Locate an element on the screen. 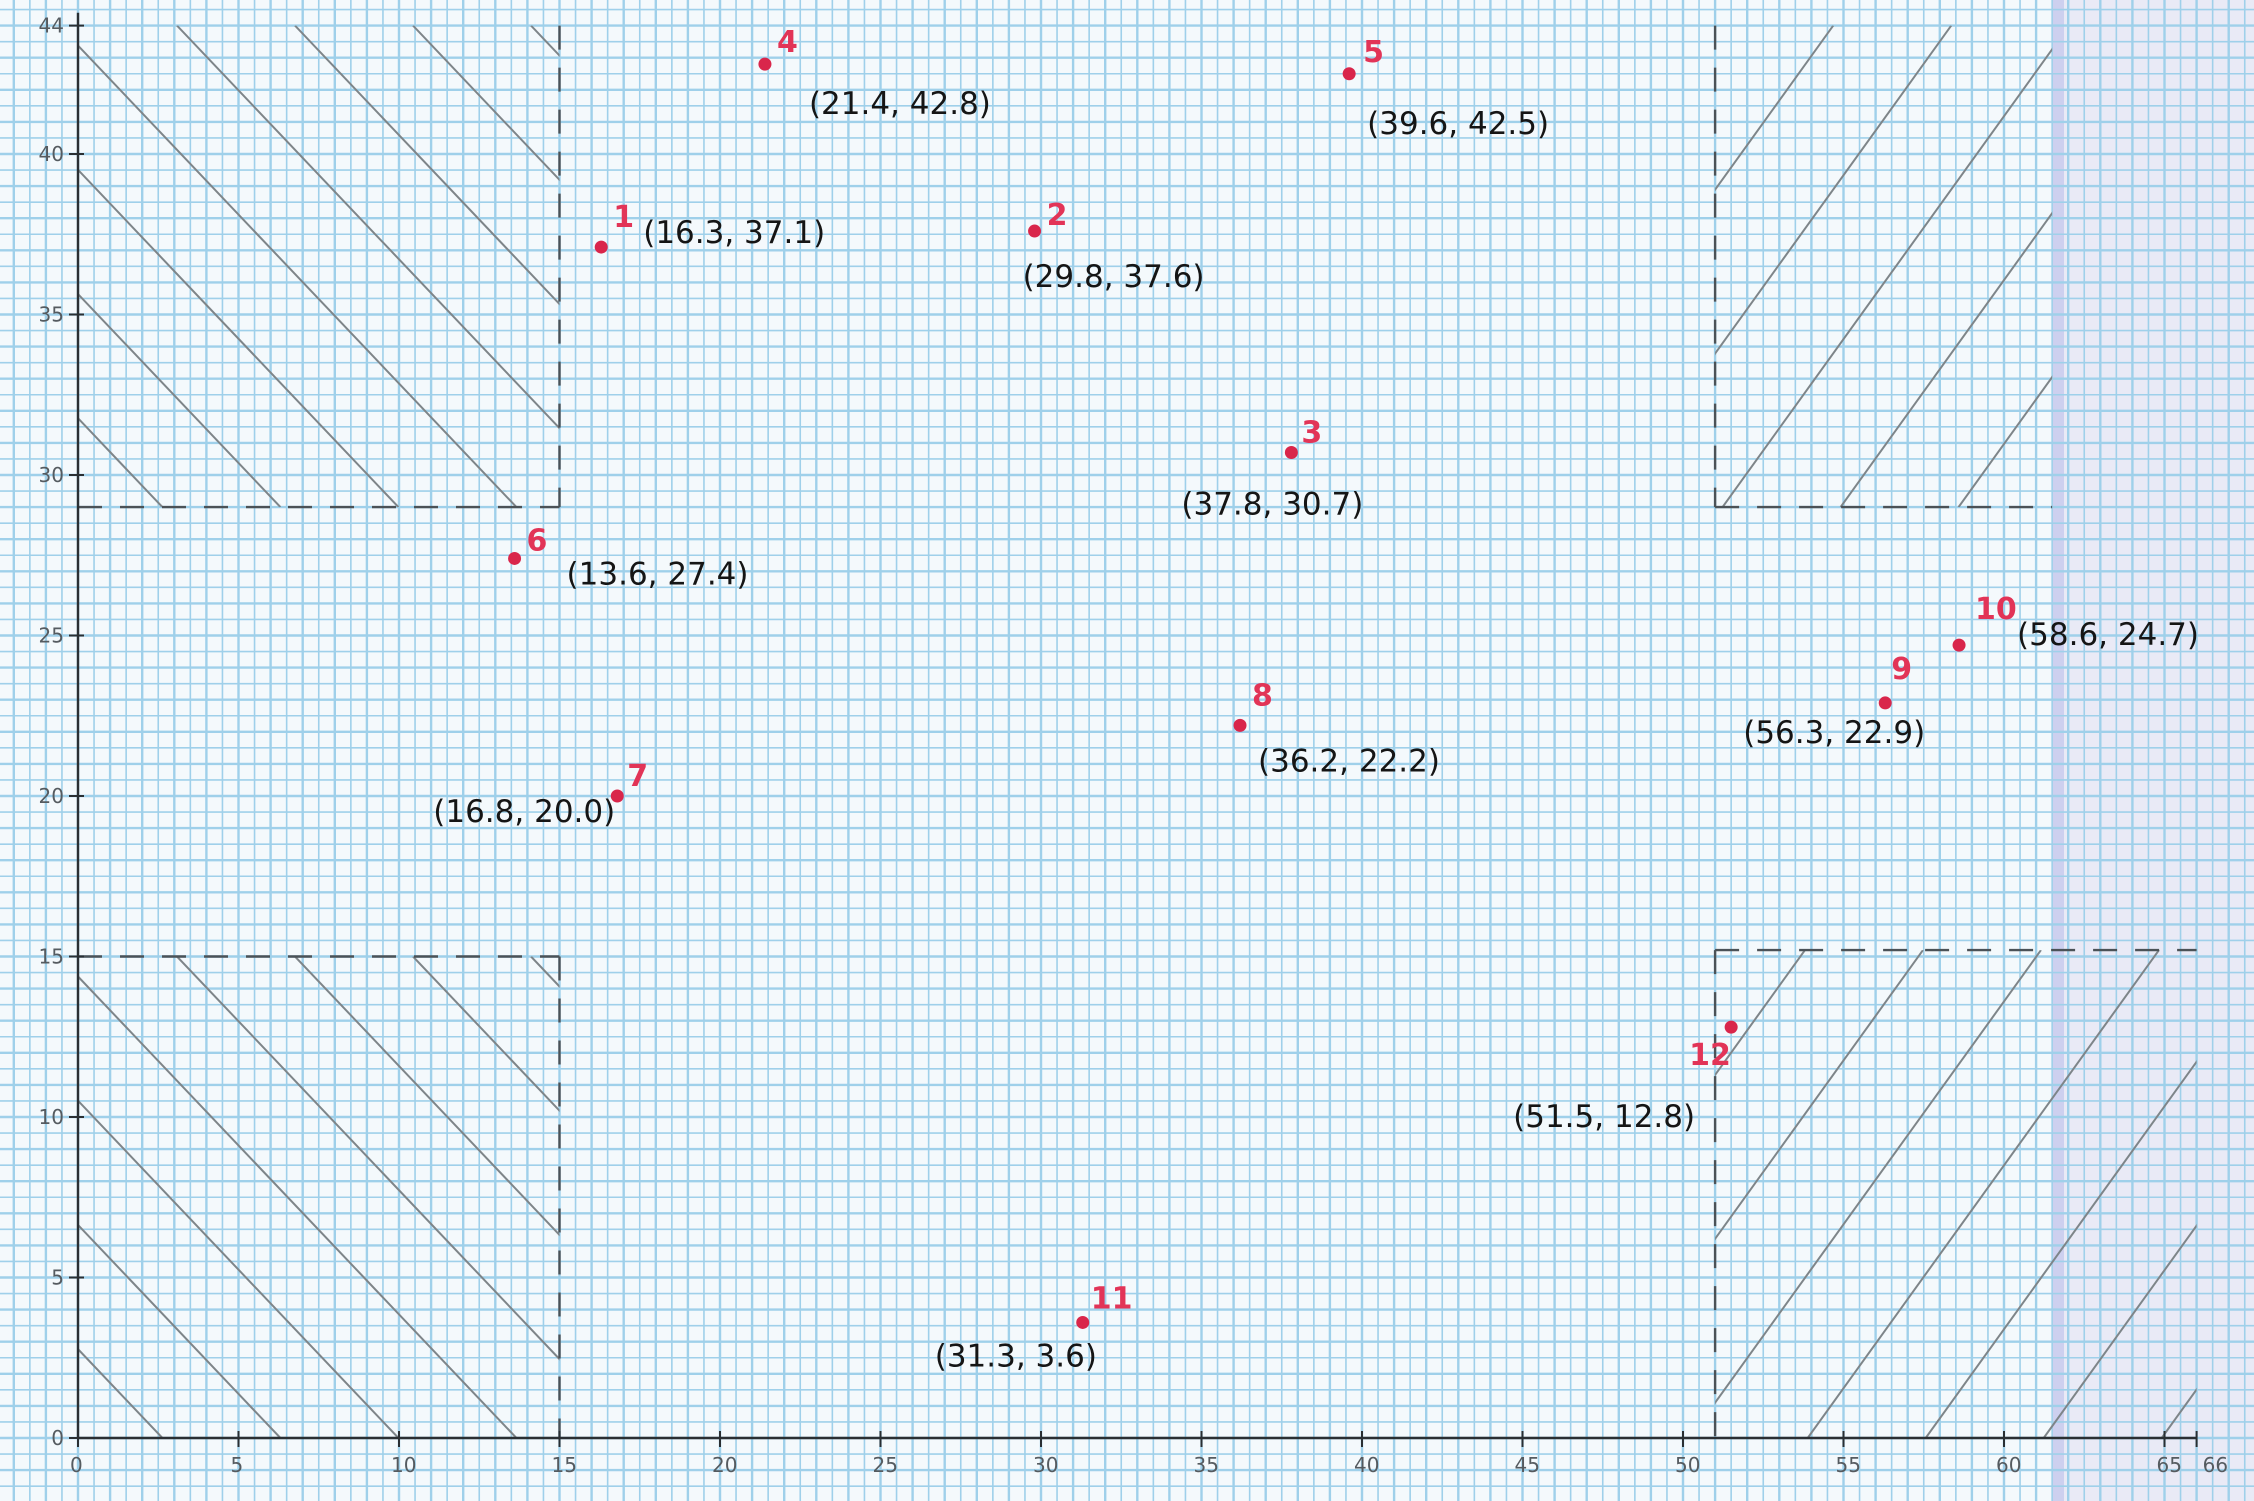 The height and width of the screenshot is (1501, 2254). x-tick-label: 10 is located at coordinates (403, 1465).